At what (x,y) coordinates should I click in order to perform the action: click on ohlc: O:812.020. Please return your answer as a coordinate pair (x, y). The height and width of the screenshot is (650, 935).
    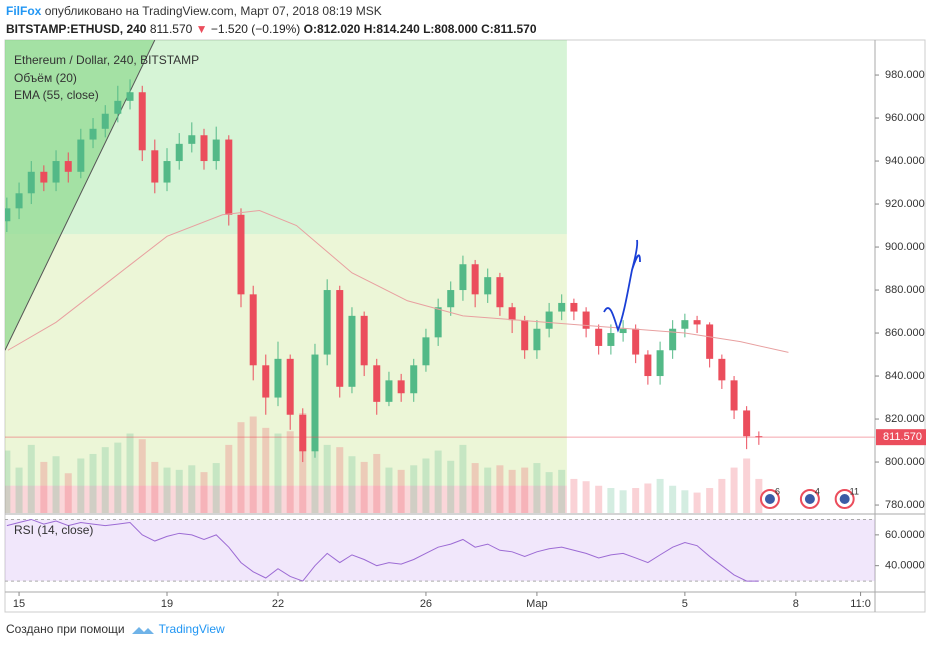
    Looking at the image, I should click on (332, 29).